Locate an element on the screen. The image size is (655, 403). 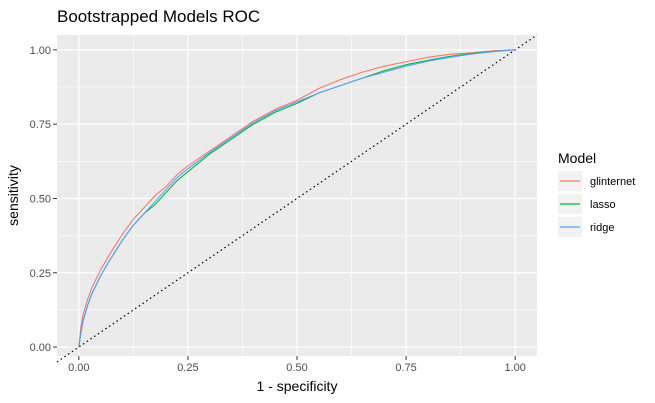
x-tick-label: 0.50 is located at coordinates (296, 368).